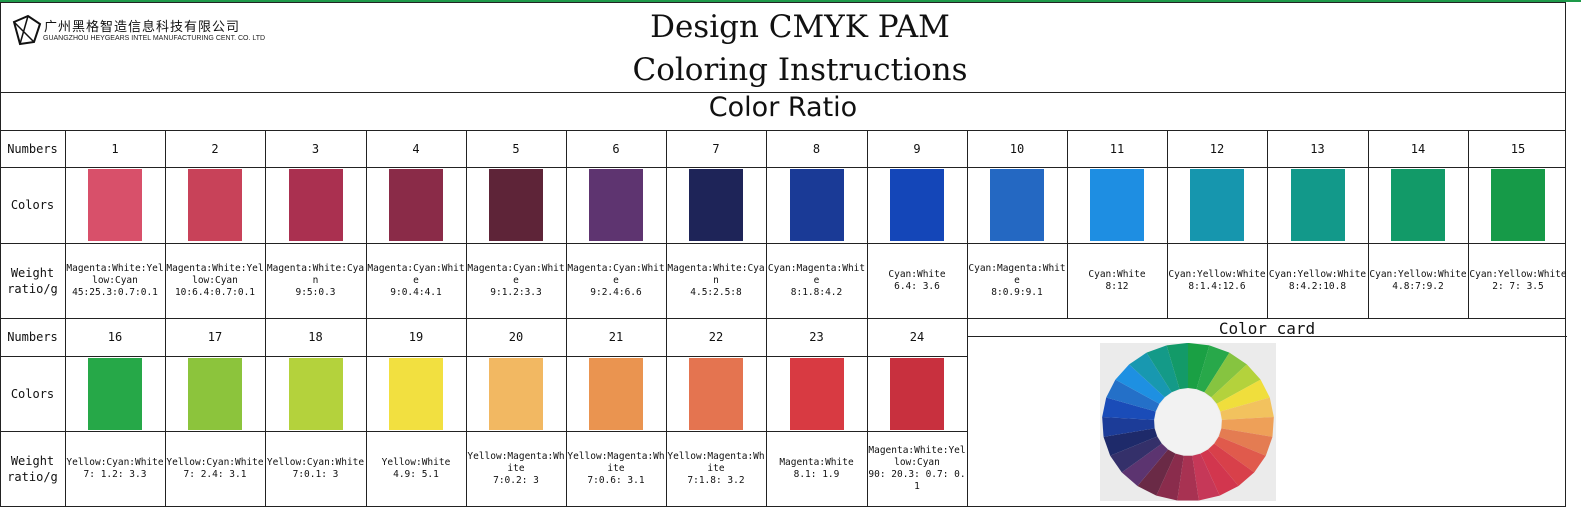 This screenshot has width=1581, height=511. What do you see at coordinates (1217, 148) in the screenshot?
I see `color-number: 12` at bounding box center [1217, 148].